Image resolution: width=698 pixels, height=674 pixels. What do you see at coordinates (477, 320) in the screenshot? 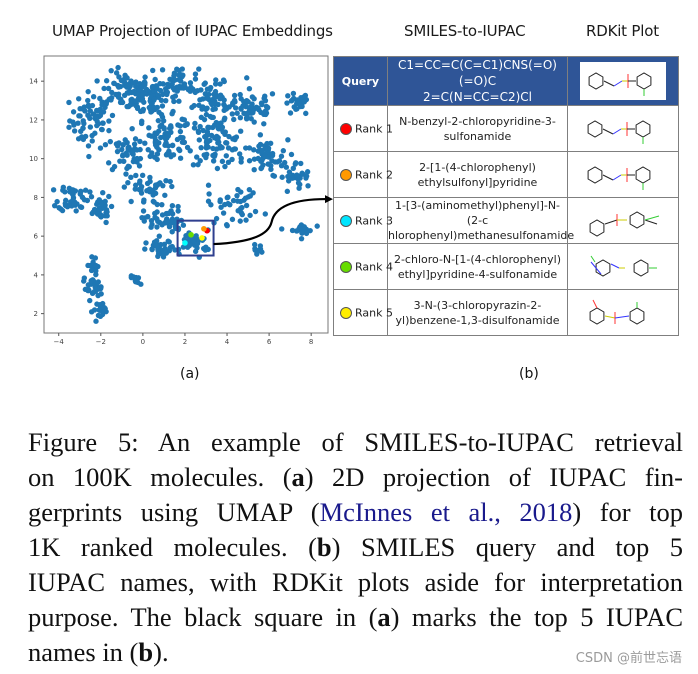
I see `iupac-name-line2: yl)benzene-1,3-disulfonamide` at bounding box center [477, 320].